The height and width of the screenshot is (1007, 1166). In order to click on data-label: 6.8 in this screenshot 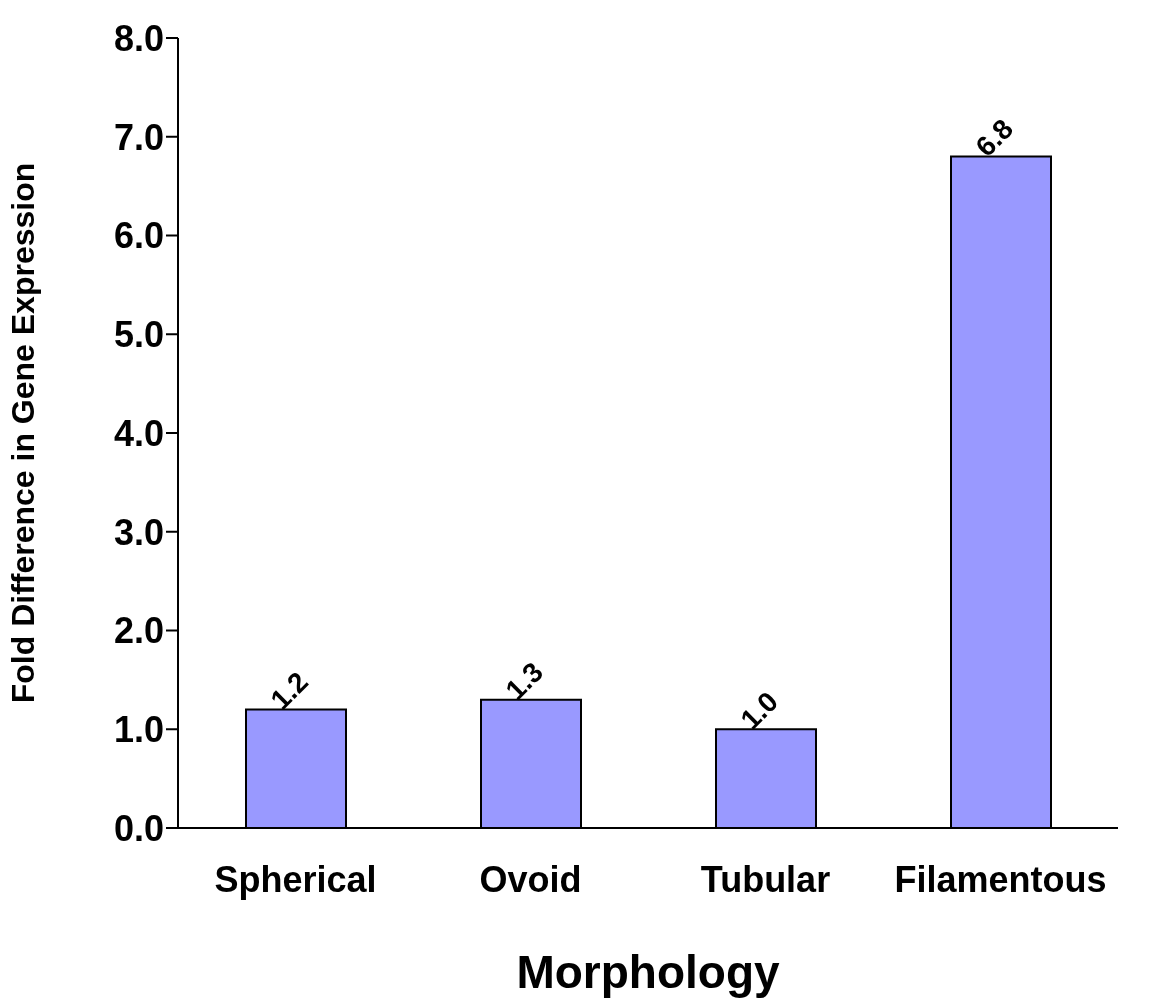, I will do `click(994, 138)`.